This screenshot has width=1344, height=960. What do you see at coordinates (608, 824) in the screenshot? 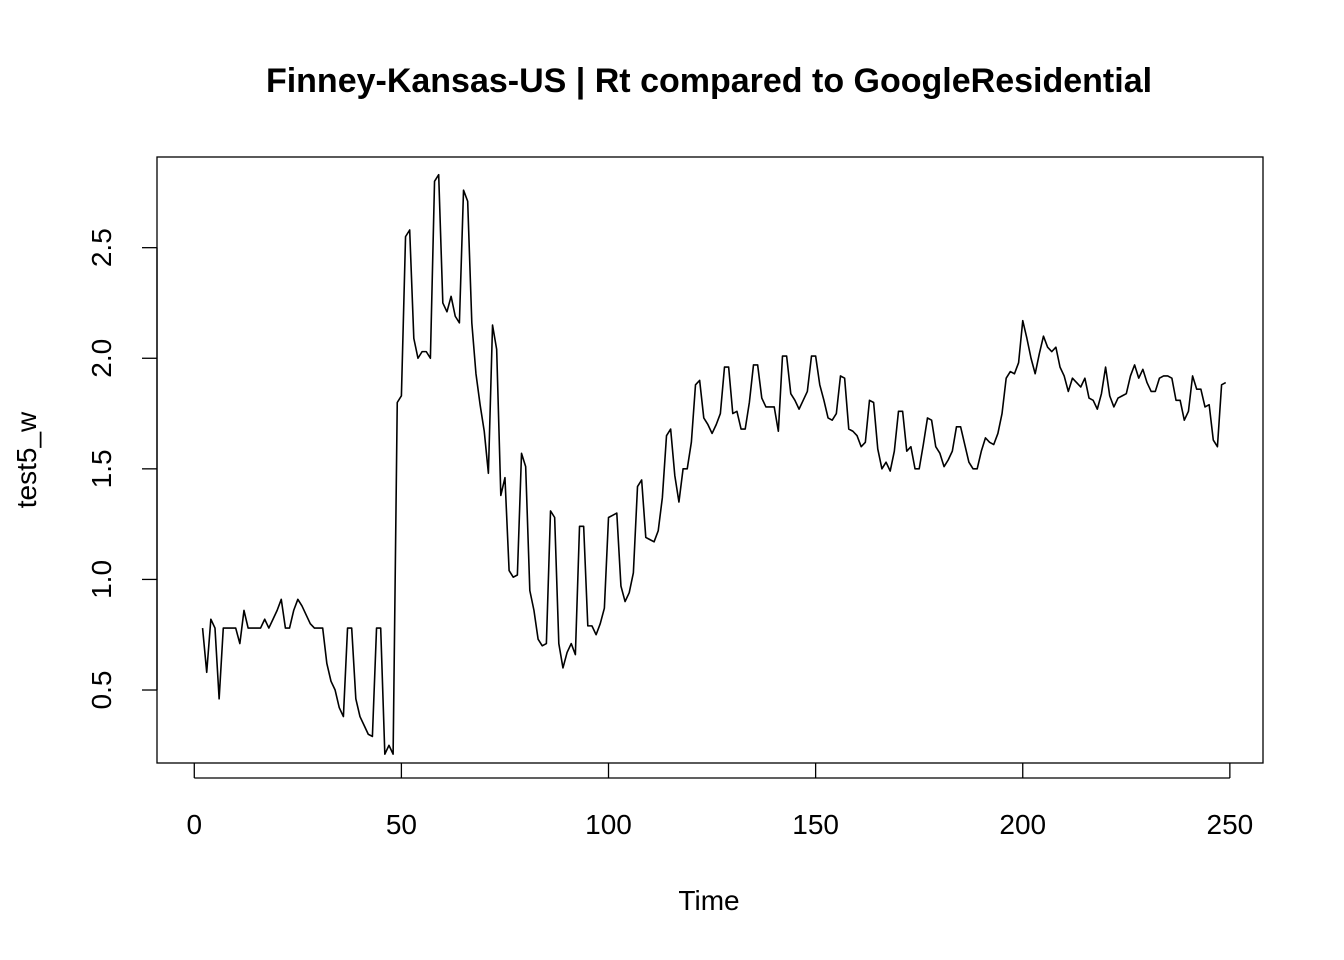
I see `x-tick-label: 100` at bounding box center [608, 824].